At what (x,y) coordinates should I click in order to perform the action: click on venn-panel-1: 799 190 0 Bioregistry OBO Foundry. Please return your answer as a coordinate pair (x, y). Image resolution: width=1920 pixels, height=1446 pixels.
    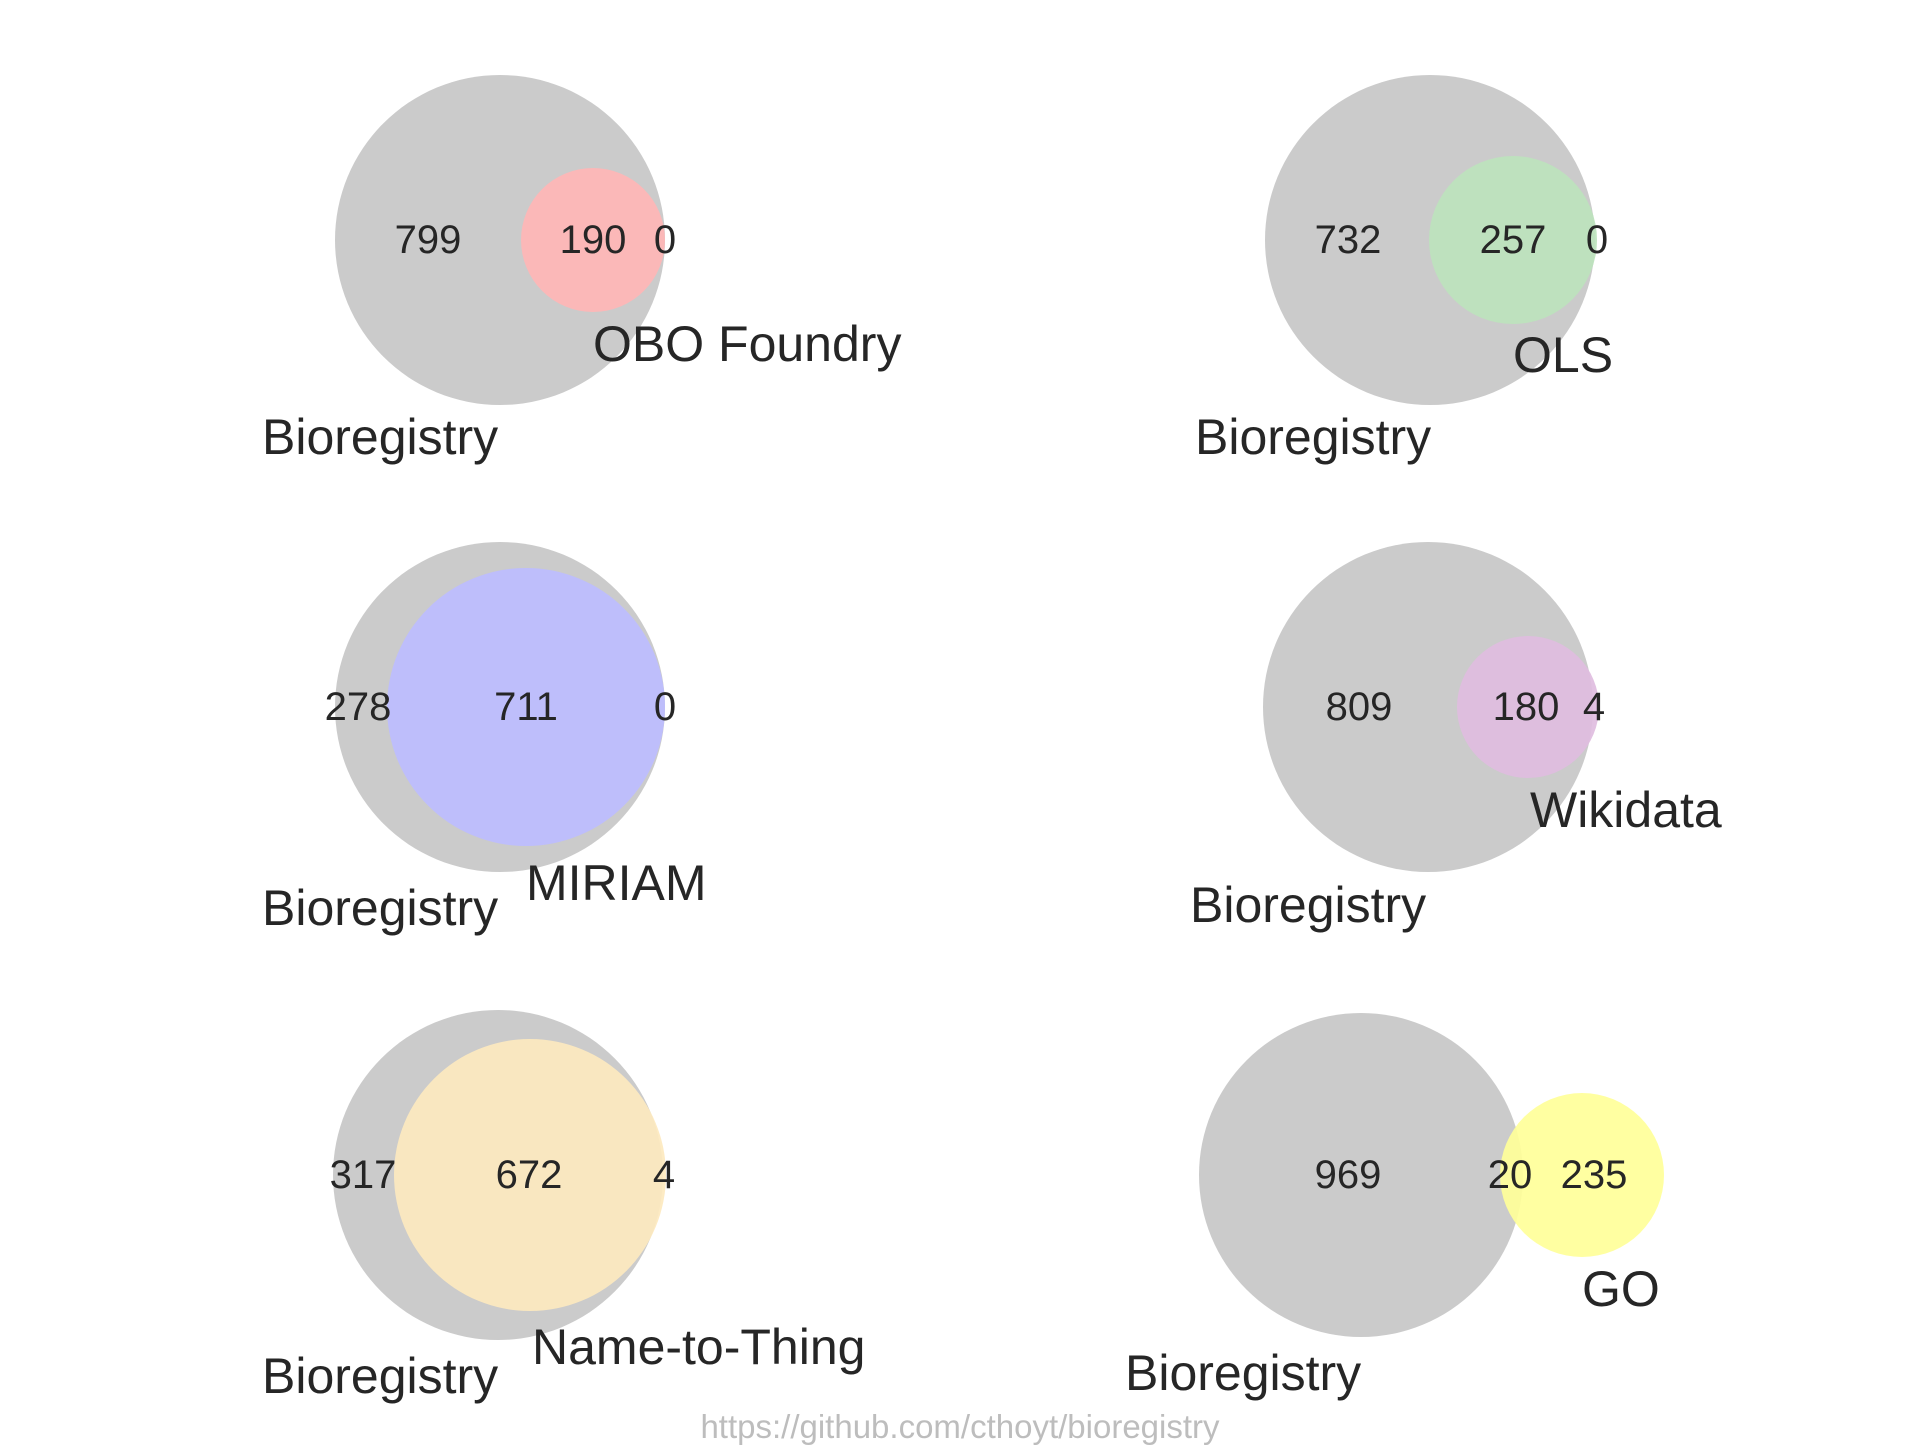
    Looking at the image, I should click on (581, 270).